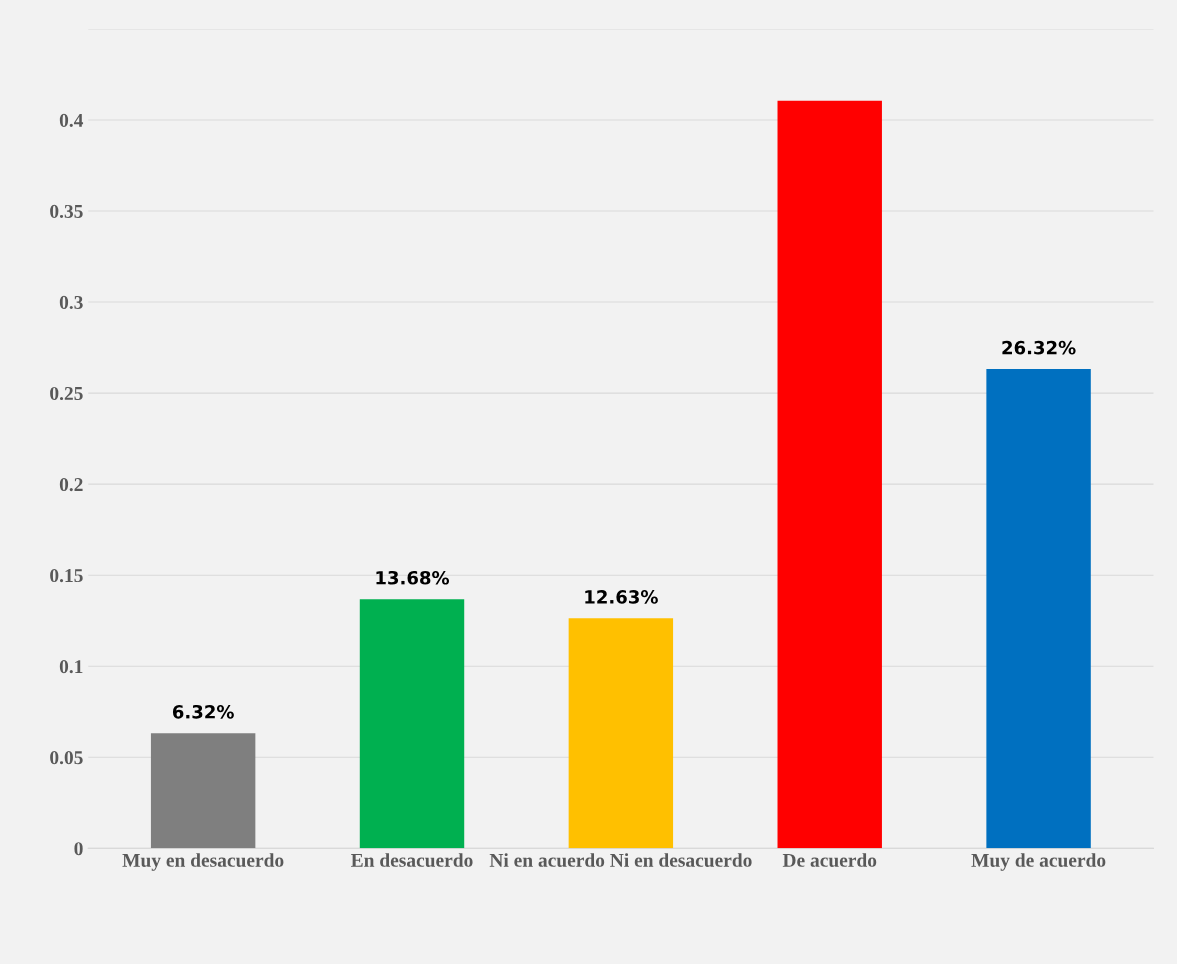 This screenshot has width=1177, height=964. I want to click on y-tick-label: 0.35, so click(66, 211).